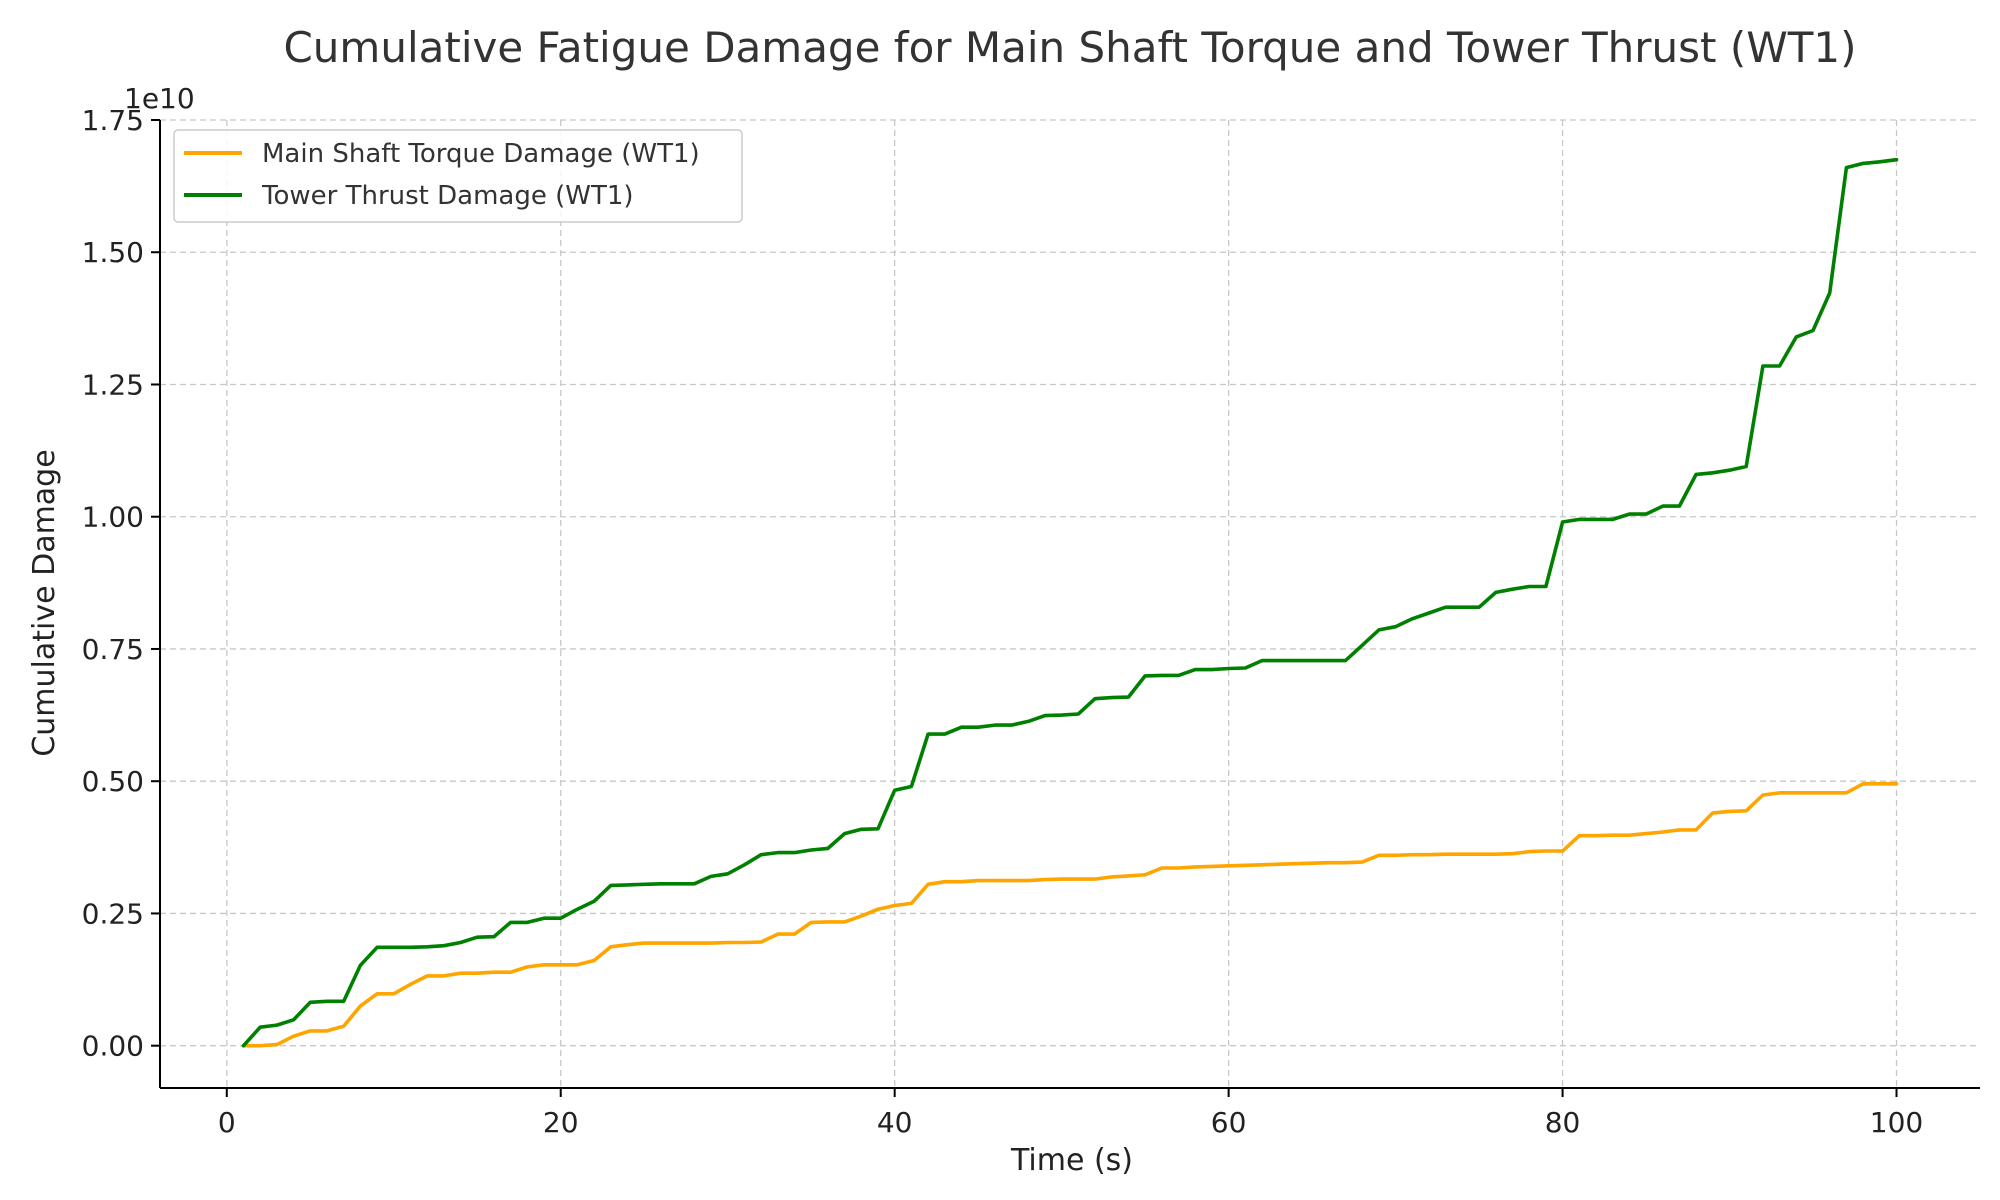 The image size is (2000, 1200). What do you see at coordinates (159, 98) in the screenshot?
I see `y-axis-offset-label: 1e10` at bounding box center [159, 98].